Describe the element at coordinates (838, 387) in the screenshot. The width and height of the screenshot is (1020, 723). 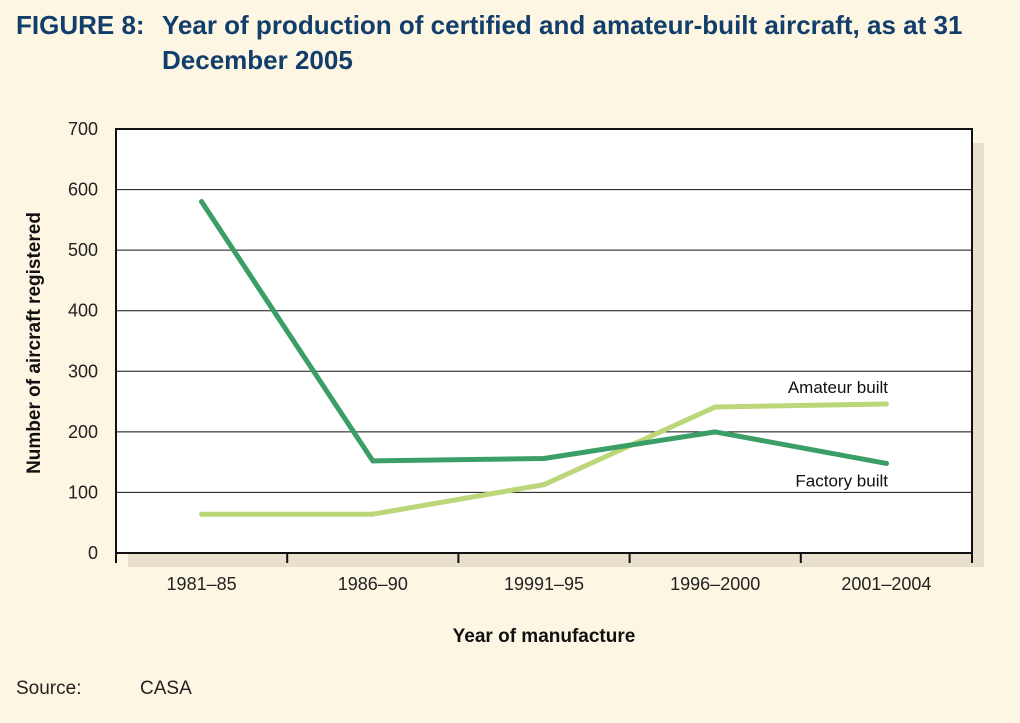
I see `series-label-amateur-built: Amateur built` at that location.